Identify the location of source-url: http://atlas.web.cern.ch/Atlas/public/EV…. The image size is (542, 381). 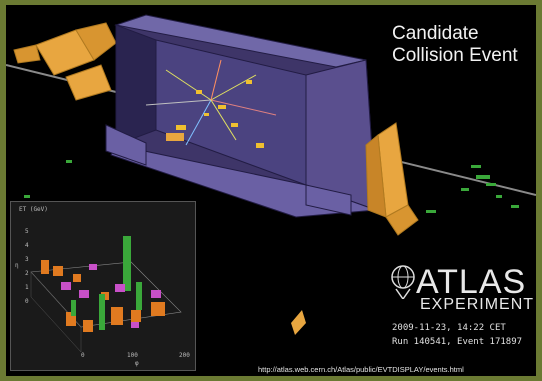
(361, 369).